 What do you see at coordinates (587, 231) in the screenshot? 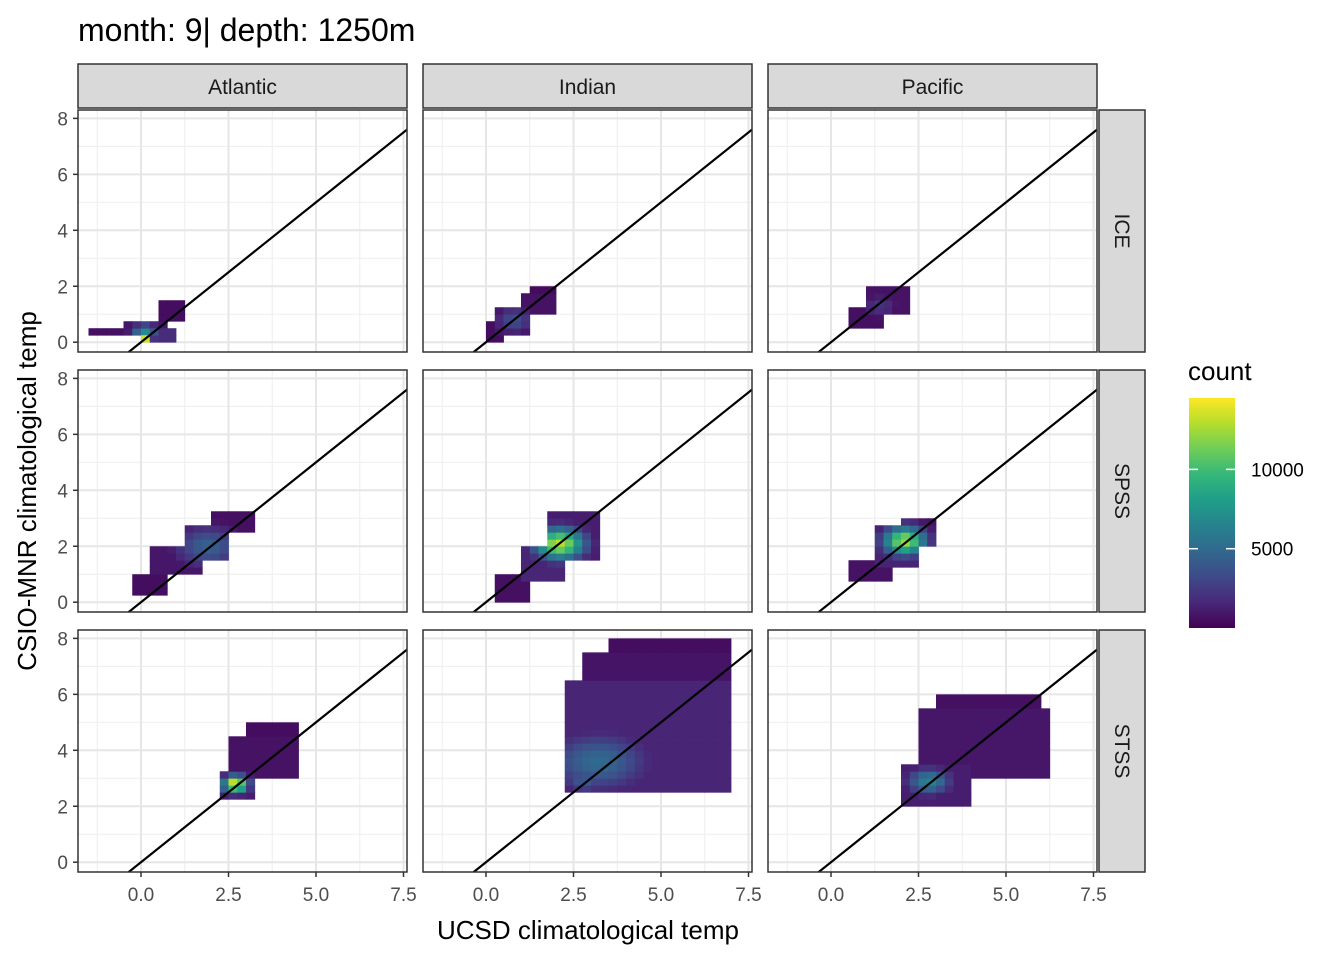
I see `panel-indian-ice` at bounding box center [587, 231].